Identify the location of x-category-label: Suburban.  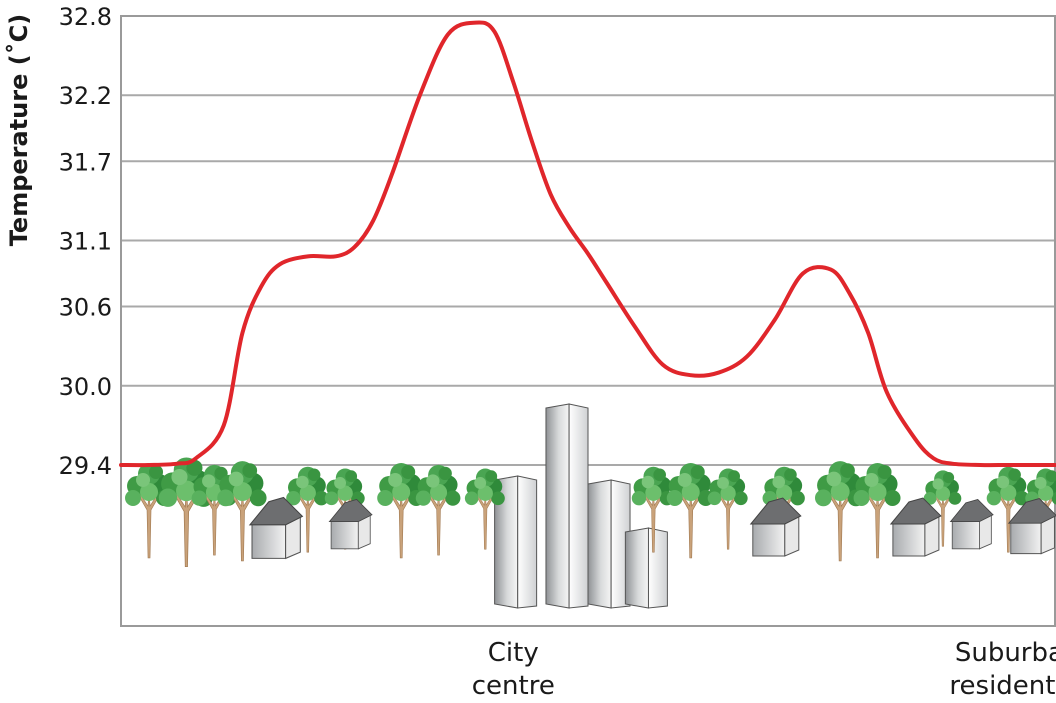
(1005, 653).